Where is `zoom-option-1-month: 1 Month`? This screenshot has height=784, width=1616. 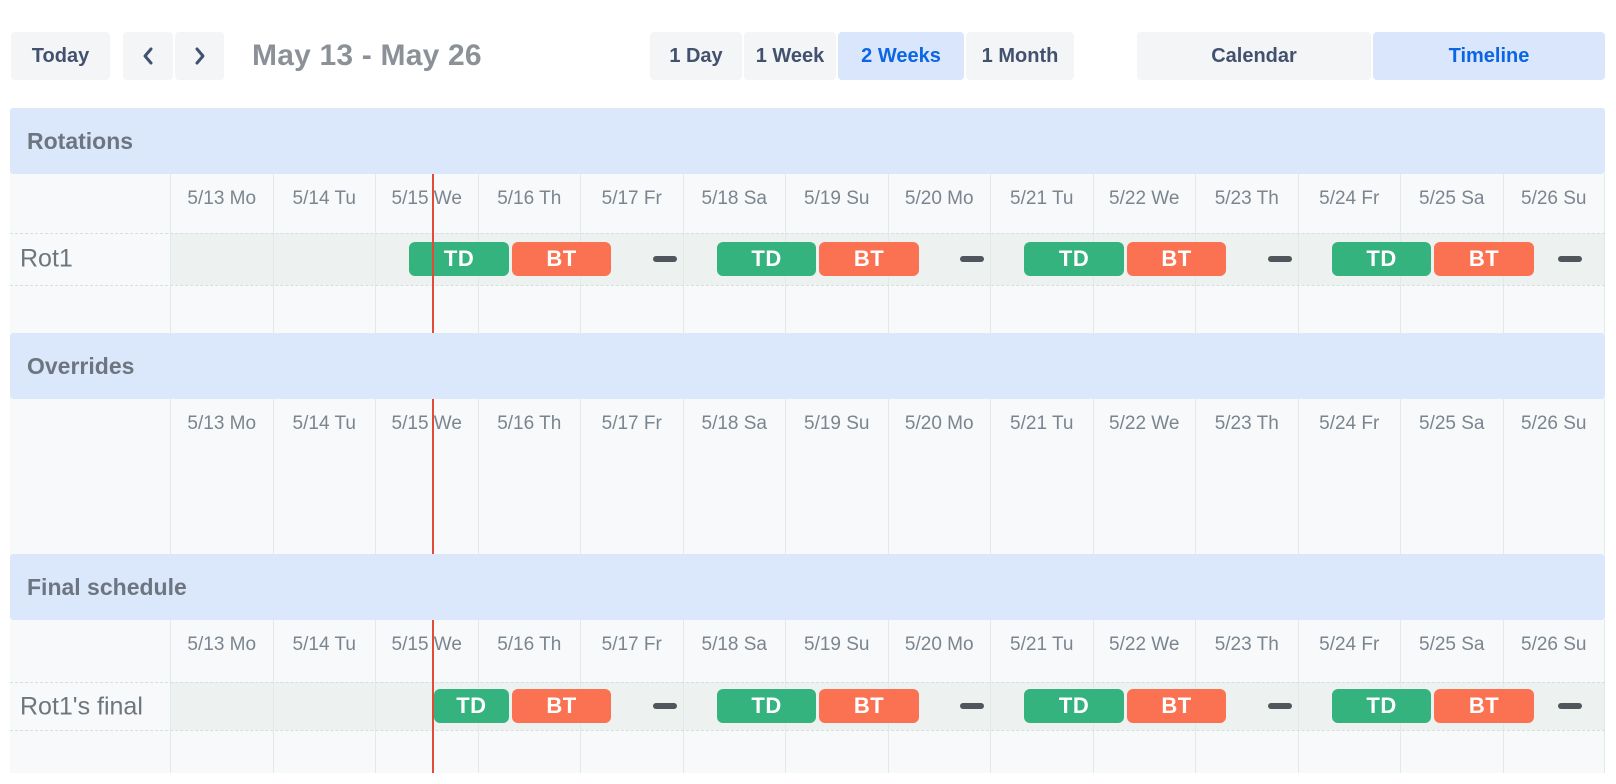 zoom-option-1-month: 1 Month is located at coordinates (1020, 56).